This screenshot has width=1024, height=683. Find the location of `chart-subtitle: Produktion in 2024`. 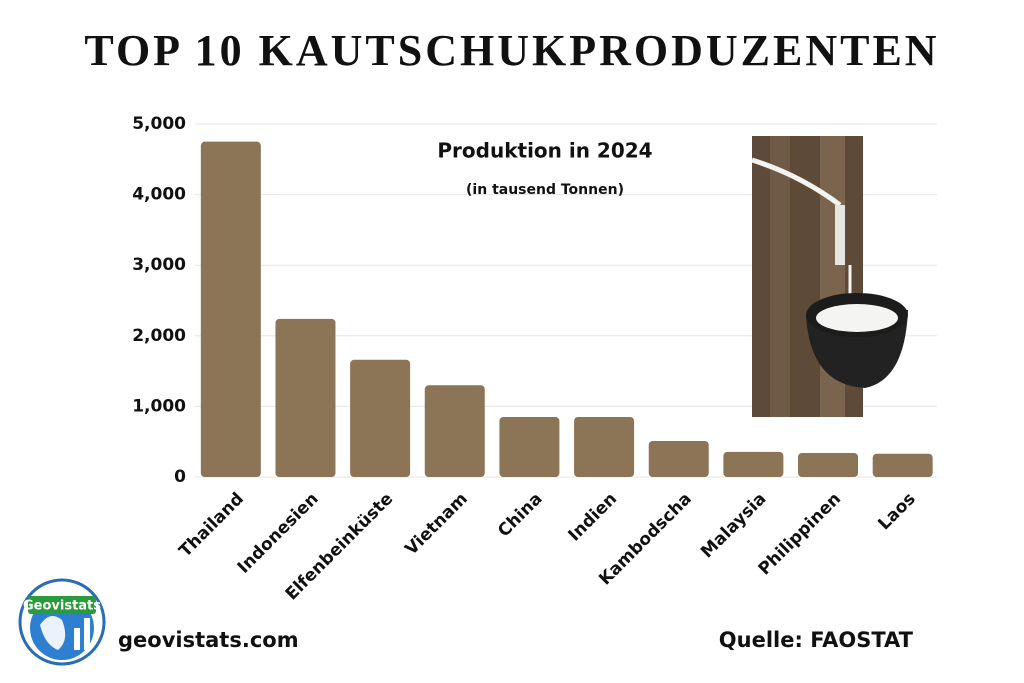

chart-subtitle: Produktion in 2024 is located at coordinates (544, 151).